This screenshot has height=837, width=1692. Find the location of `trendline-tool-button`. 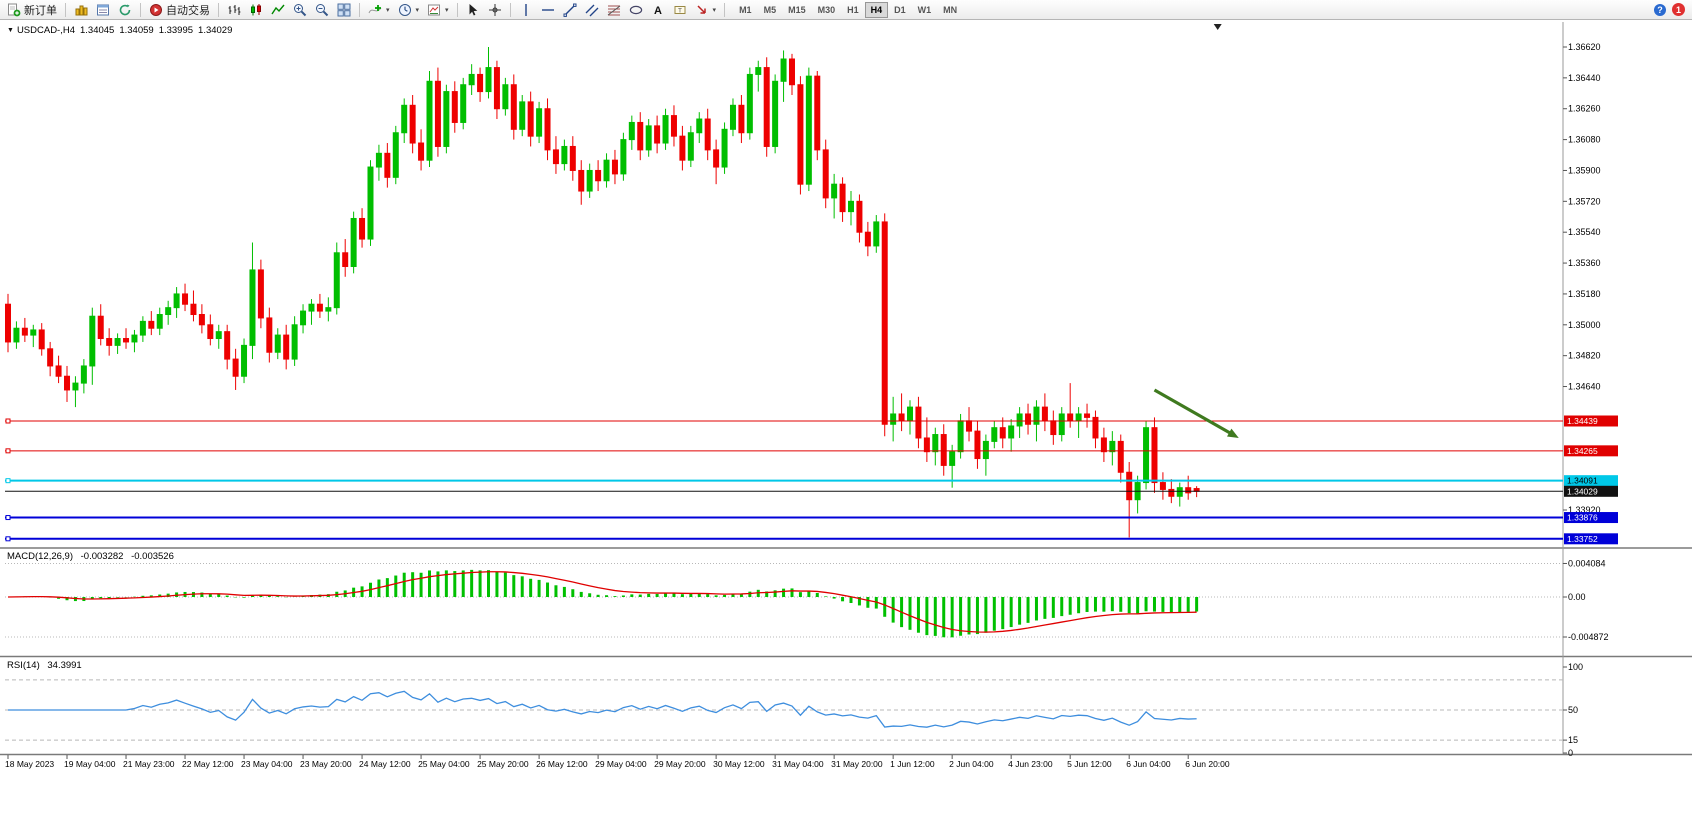

trendline-tool-button is located at coordinates (570, 10).